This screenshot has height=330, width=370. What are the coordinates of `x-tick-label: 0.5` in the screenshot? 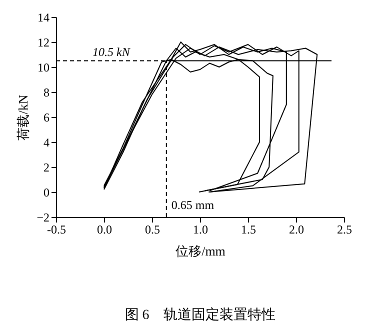 It's located at (152, 229).